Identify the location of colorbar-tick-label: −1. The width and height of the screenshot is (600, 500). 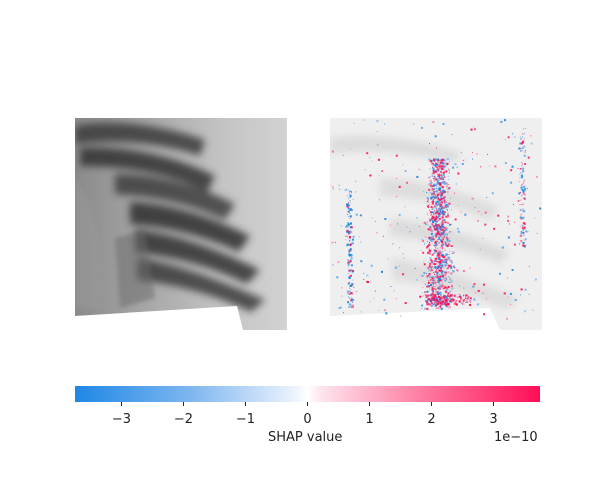
(245, 419).